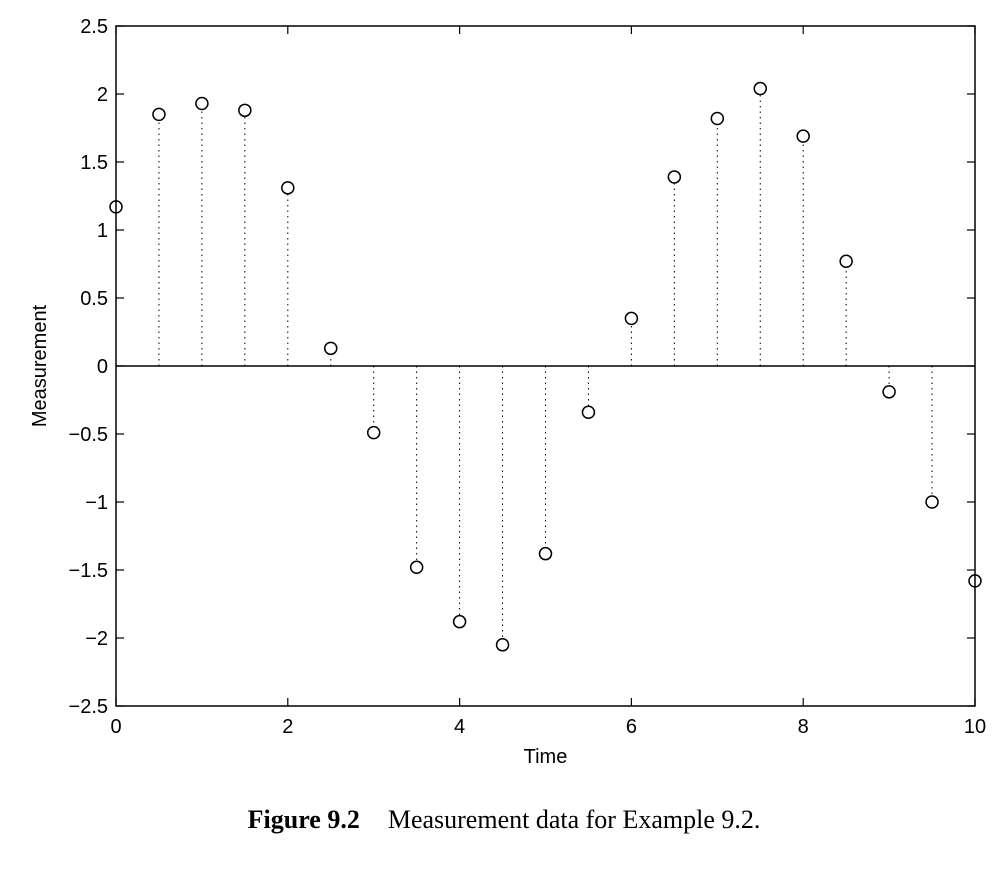  Describe the element at coordinates (287, 727) in the screenshot. I see `x-tick-label: 2` at that location.